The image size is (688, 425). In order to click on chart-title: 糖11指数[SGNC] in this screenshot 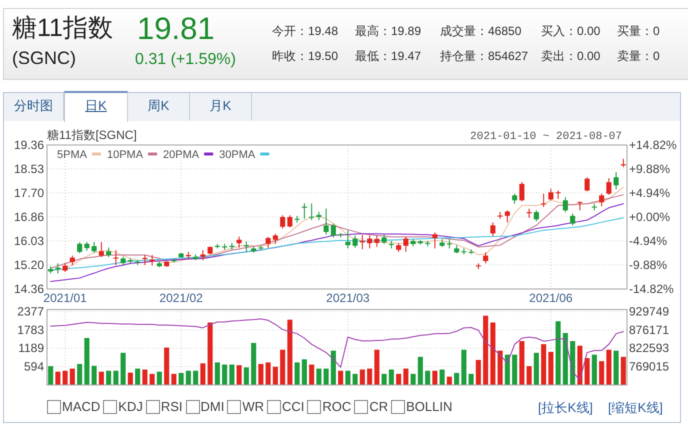, I will do `click(92, 135)`.